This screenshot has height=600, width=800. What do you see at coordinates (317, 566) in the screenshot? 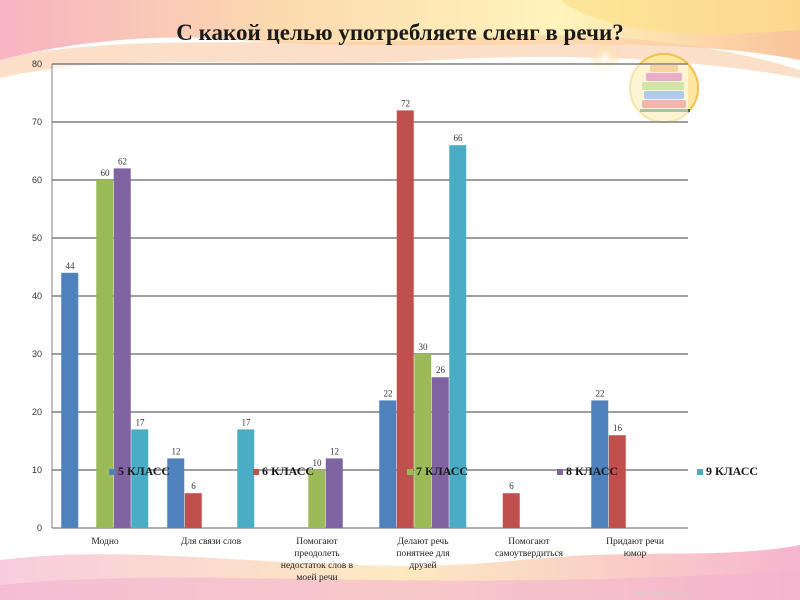
I see `x-category-label: недостаток слов в` at bounding box center [317, 566].